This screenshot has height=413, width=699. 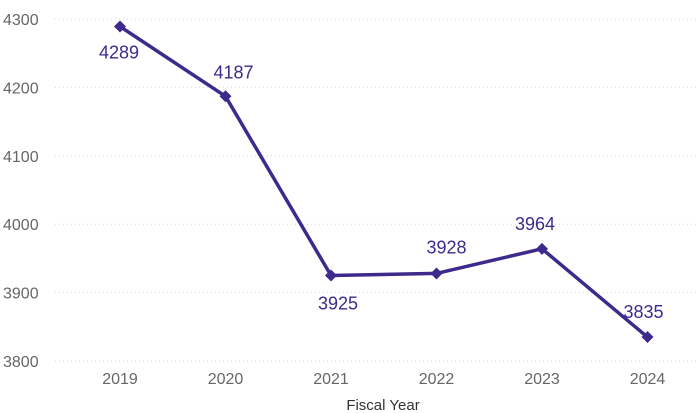 What do you see at coordinates (338, 304) in the screenshot?
I see `data-label-2021: 3925` at bounding box center [338, 304].